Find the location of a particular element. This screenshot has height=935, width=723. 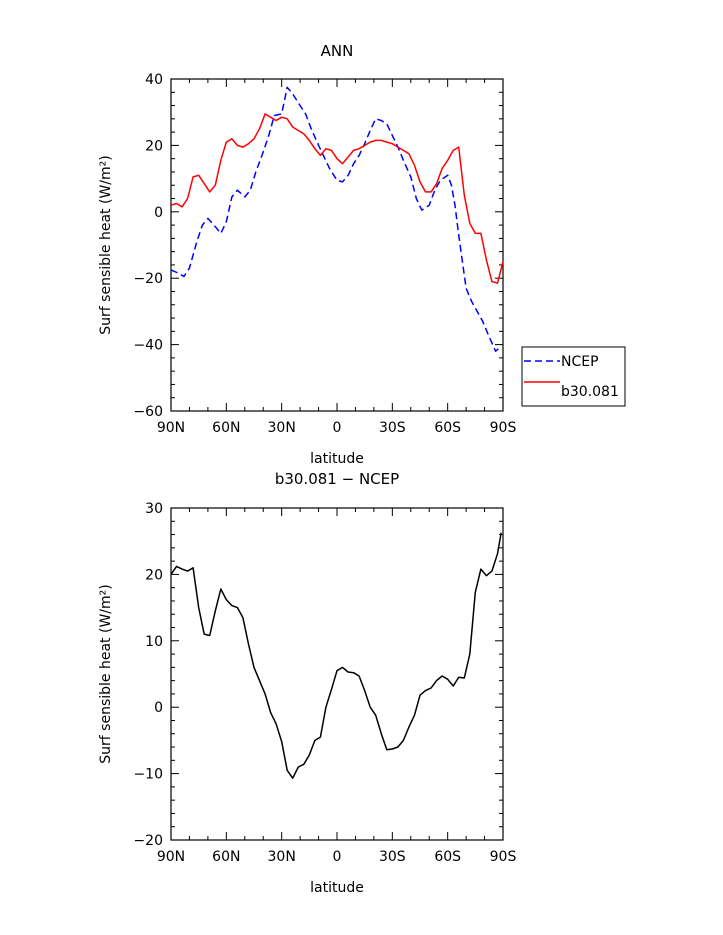

legend: NCEP b30.081 is located at coordinates (573, 376).